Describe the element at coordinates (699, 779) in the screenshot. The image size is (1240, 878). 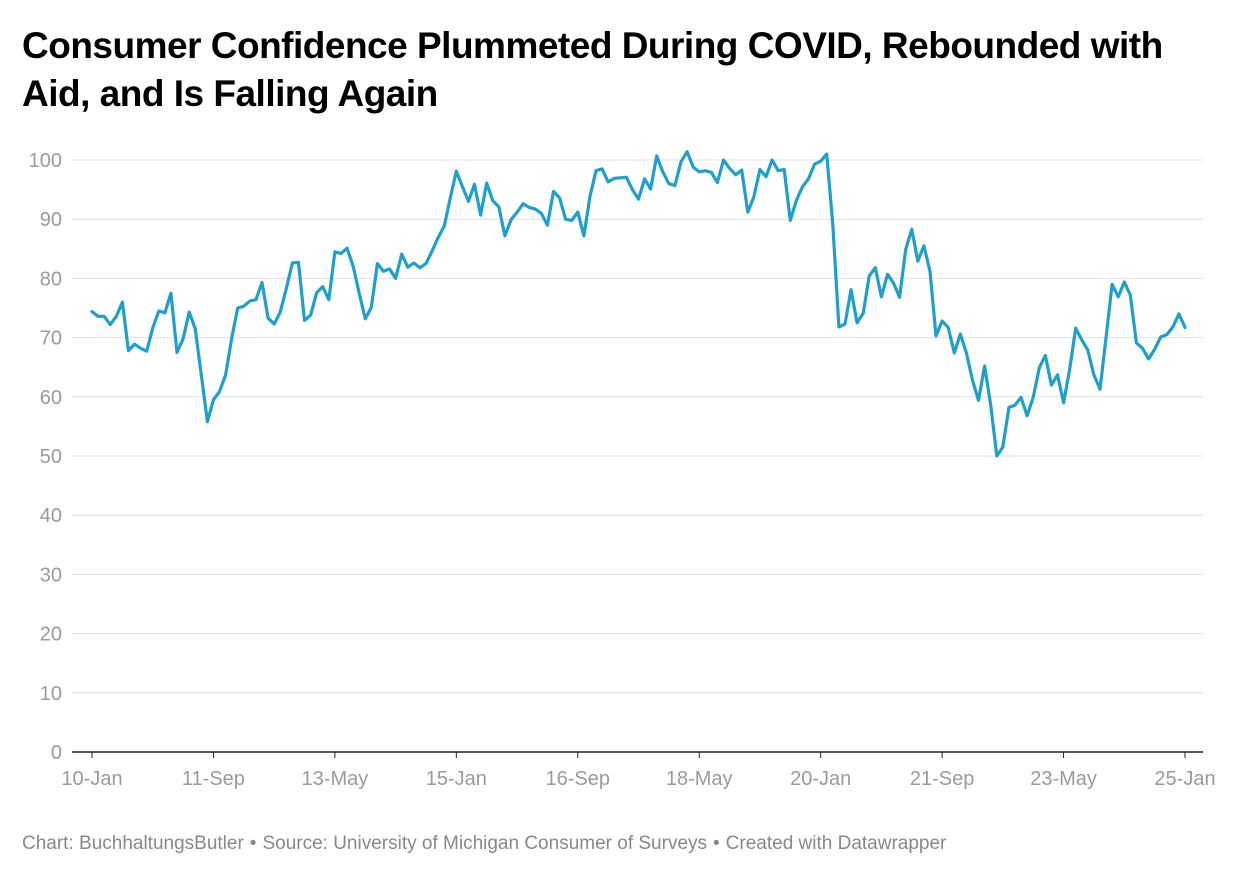
I see `x-tick-label: 18-May` at that location.